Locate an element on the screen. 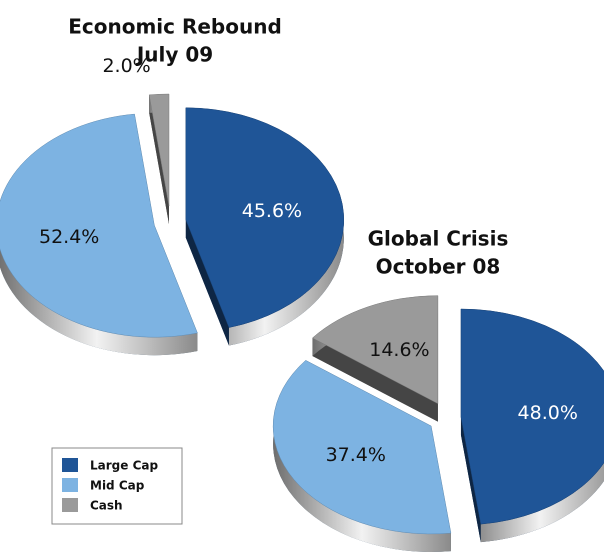  chart-title: Global Crisis is located at coordinates (438, 239).